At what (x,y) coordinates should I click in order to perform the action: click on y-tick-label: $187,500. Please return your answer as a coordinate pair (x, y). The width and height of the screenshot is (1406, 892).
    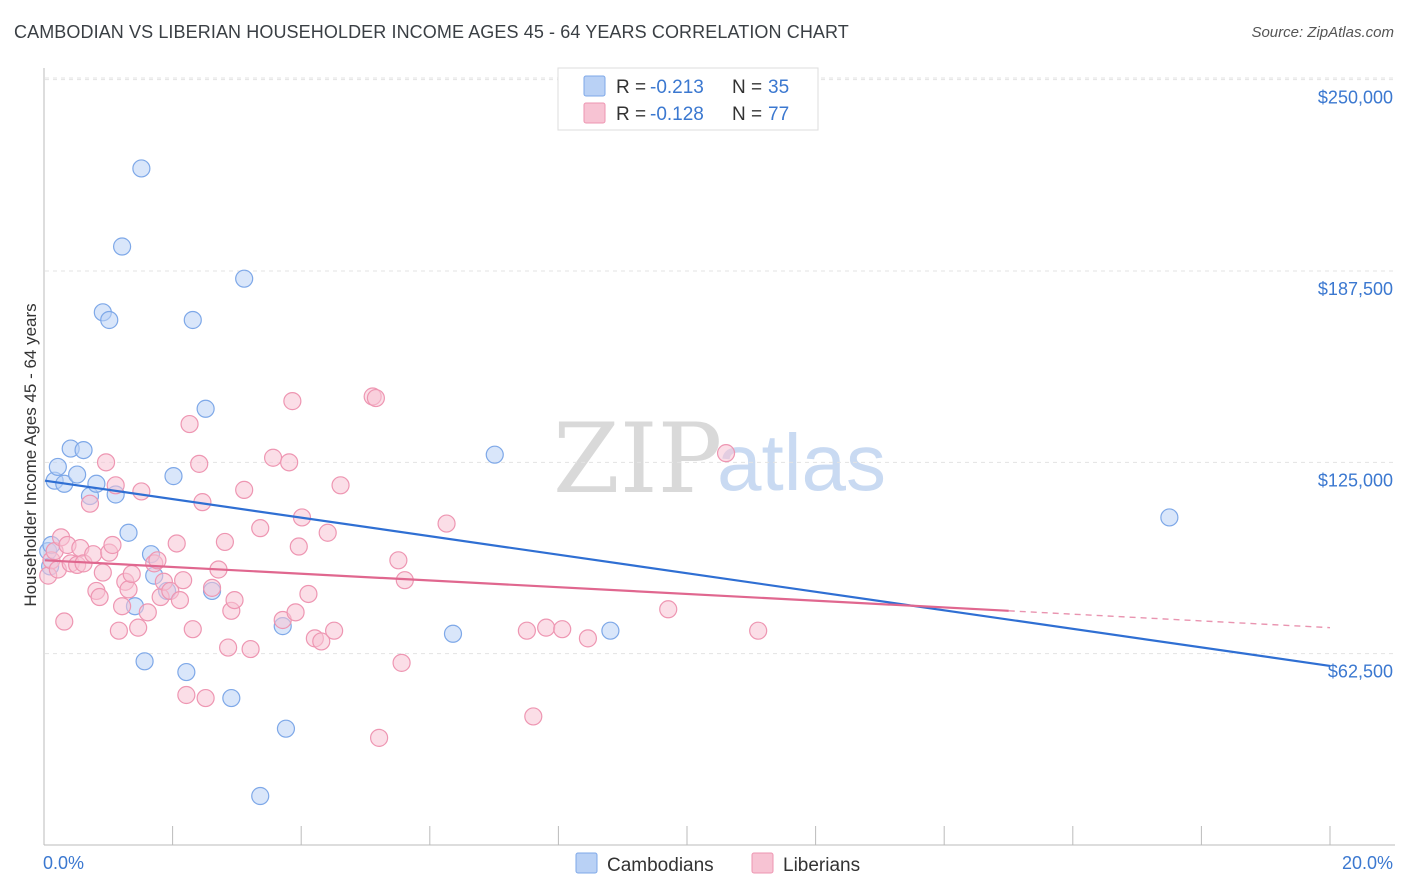
    Looking at the image, I should click on (1355, 289).